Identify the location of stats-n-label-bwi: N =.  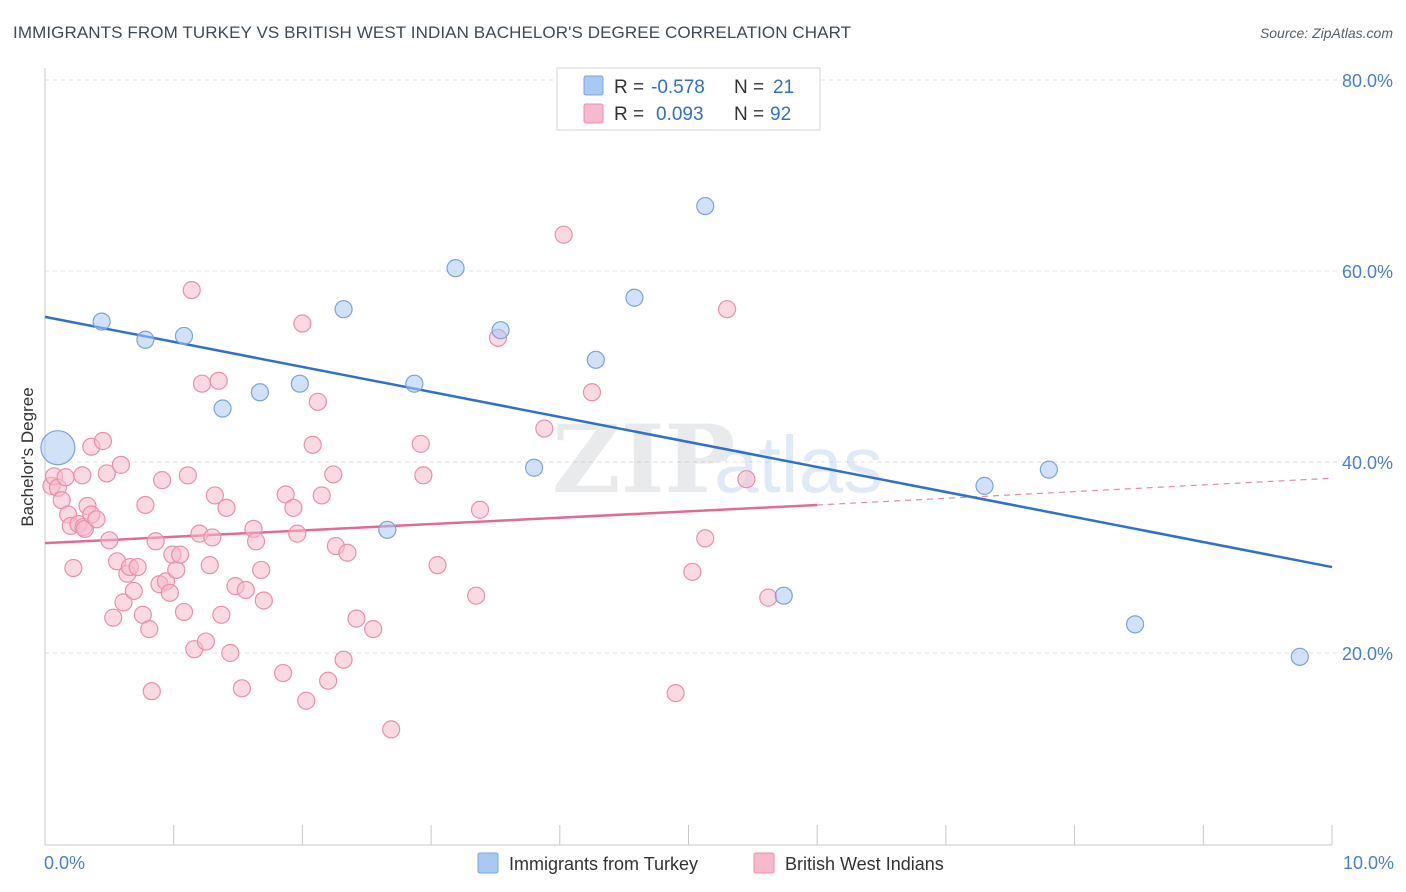
(749, 114).